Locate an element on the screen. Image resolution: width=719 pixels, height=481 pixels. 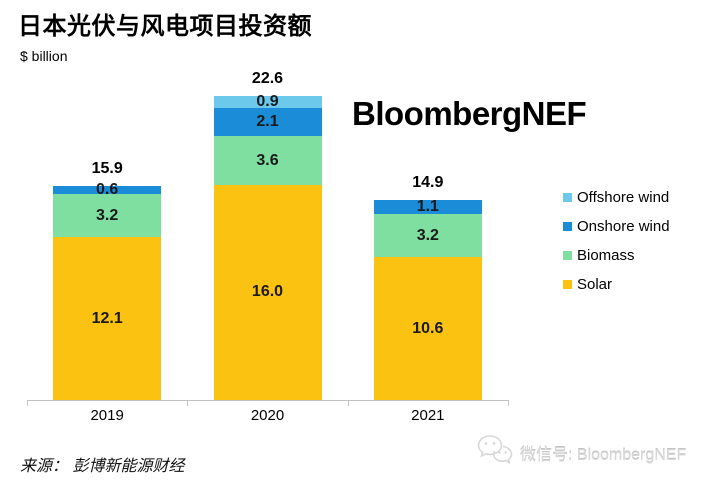
legend: Offshore wind Onshore wind Biomass Solar is located at coordinates (616, 241).